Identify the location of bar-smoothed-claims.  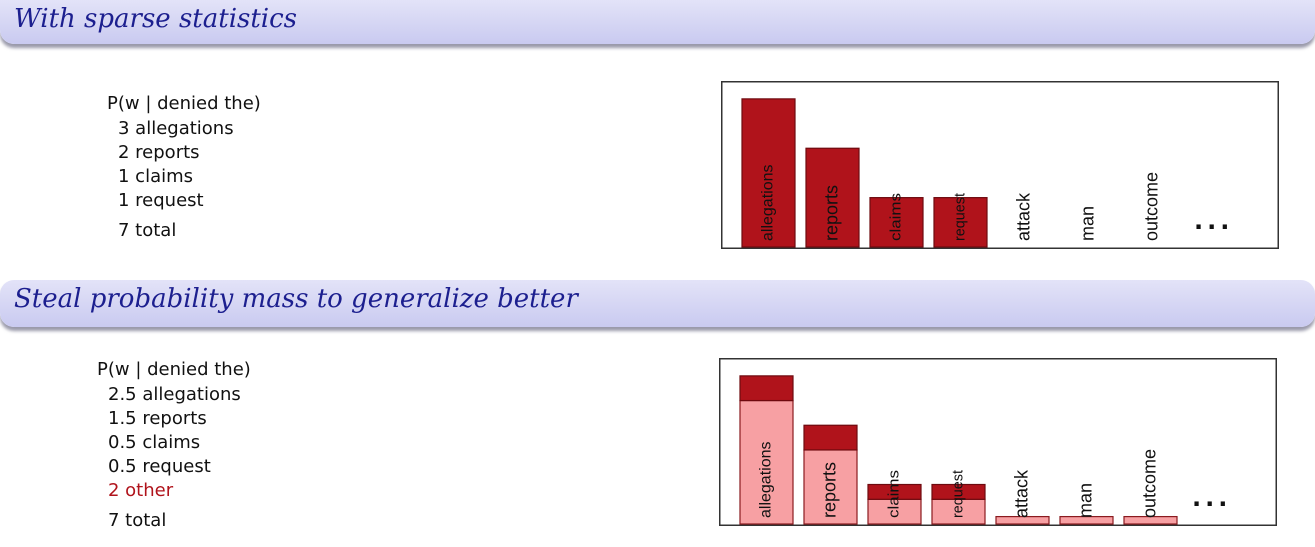
(894, 511).